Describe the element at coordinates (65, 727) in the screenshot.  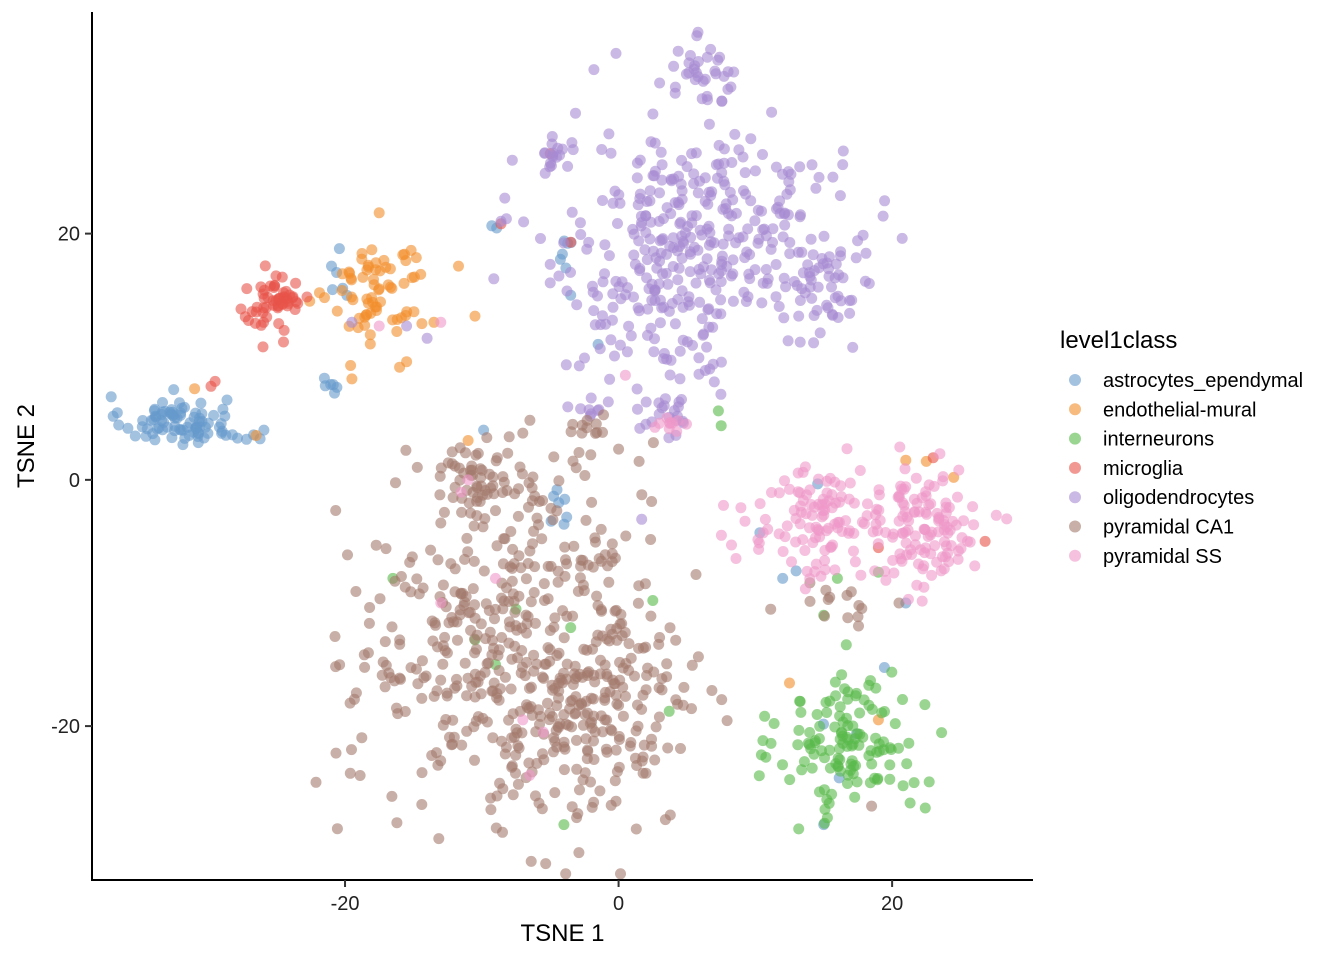
I see `y-tick-label: -20` at that location.